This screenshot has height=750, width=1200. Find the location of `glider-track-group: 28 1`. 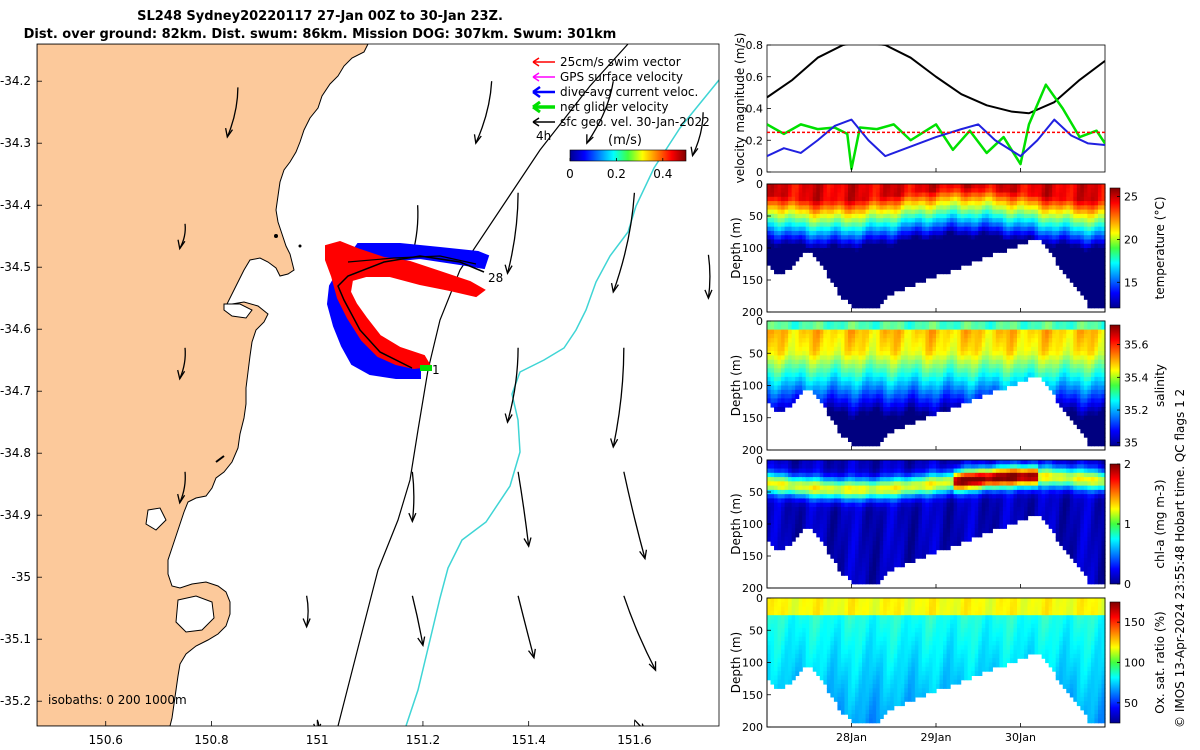

glider-track-group: 28 1 is located at coordinates (414, 309).